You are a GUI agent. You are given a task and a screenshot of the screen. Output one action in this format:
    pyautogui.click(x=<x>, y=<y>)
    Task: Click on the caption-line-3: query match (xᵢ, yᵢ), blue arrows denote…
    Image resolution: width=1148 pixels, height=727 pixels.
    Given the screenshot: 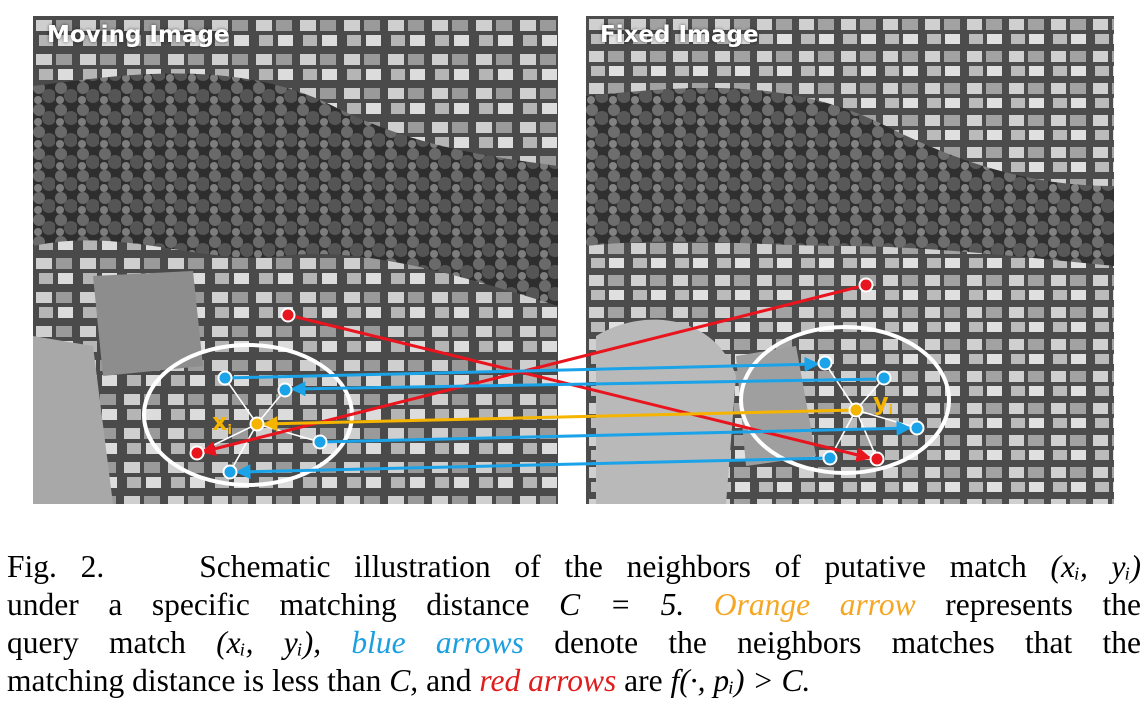 What is the action you would take?
    pyautogui.click(x=574, y=643)
    